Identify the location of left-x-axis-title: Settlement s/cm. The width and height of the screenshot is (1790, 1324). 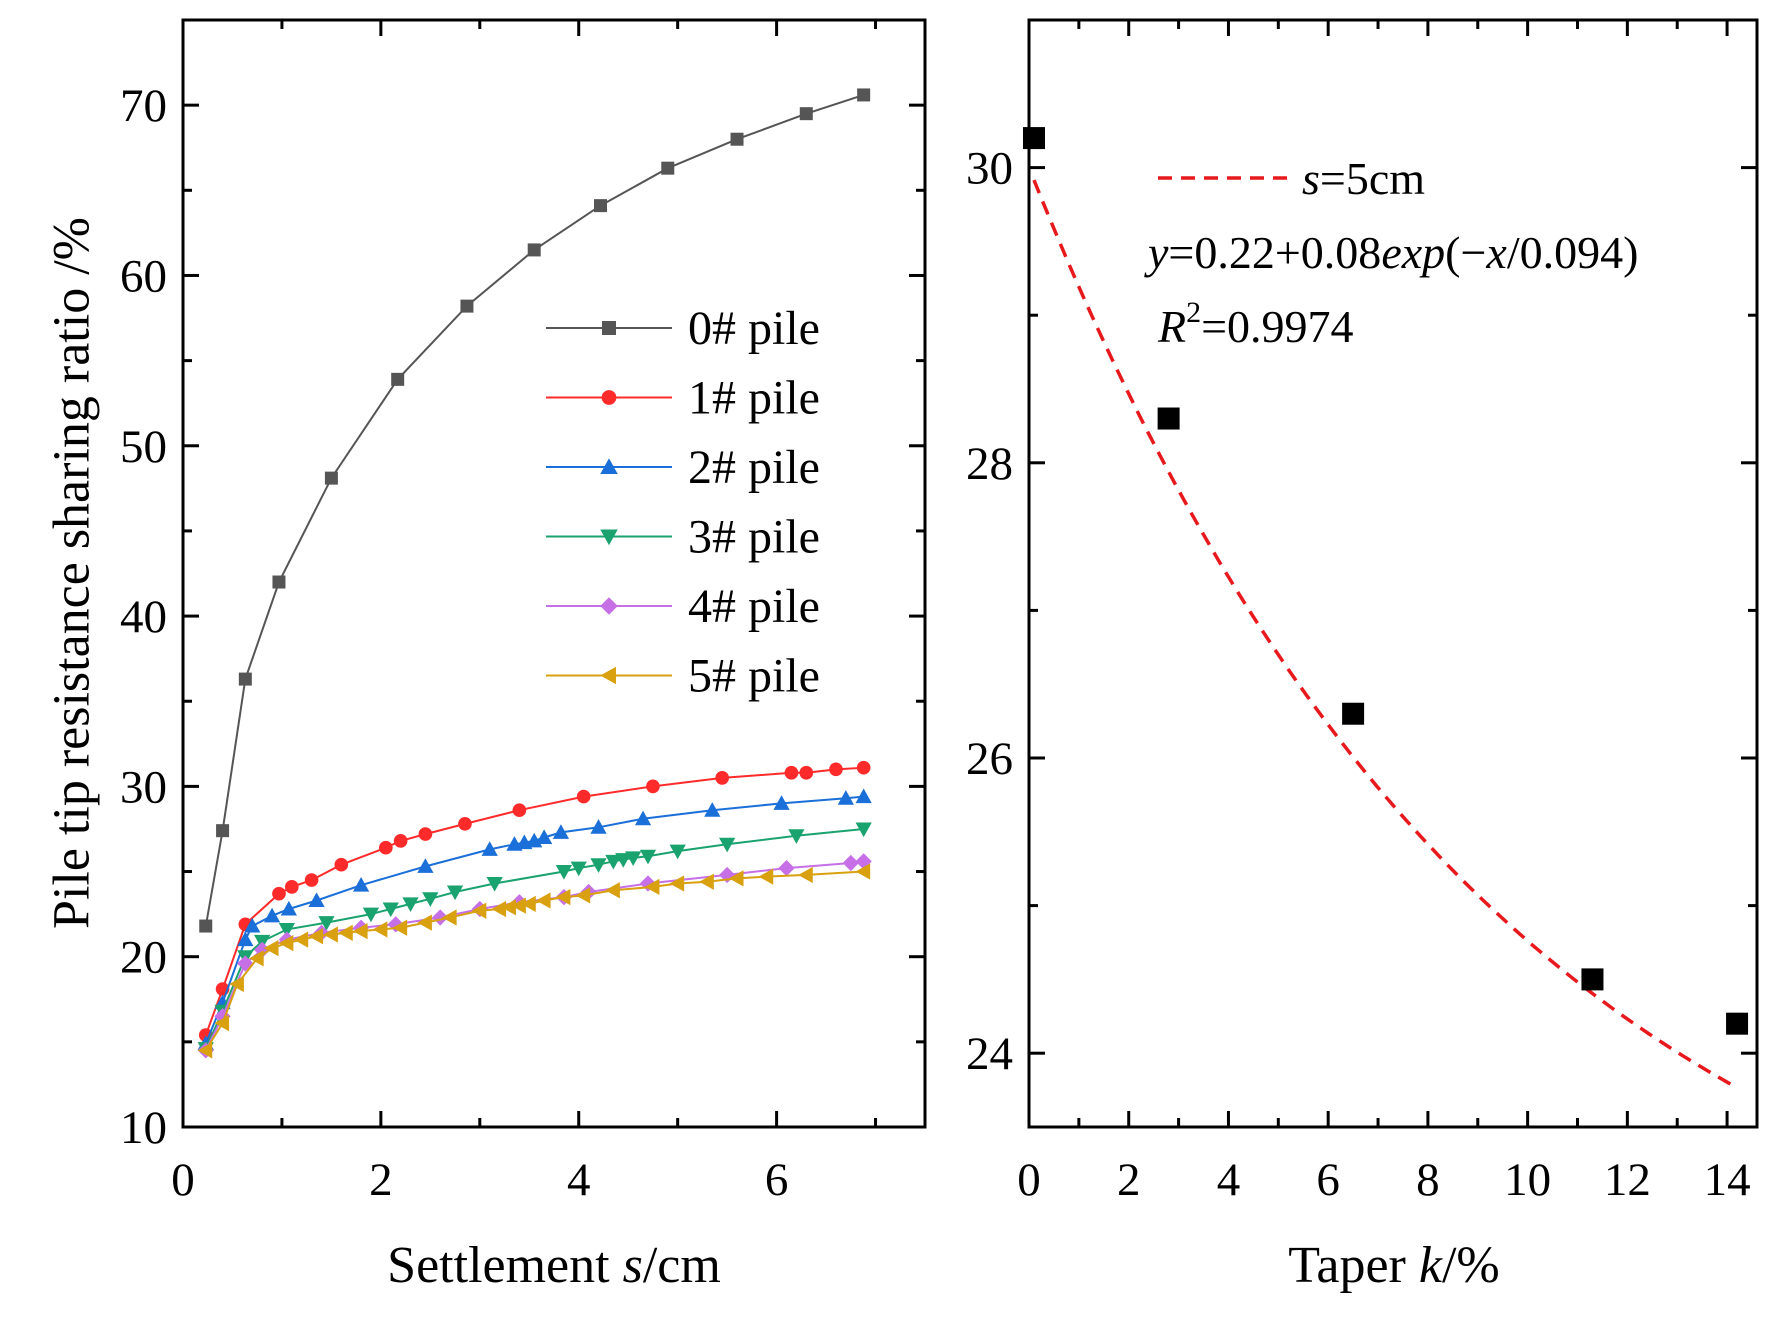
(554, 1265).